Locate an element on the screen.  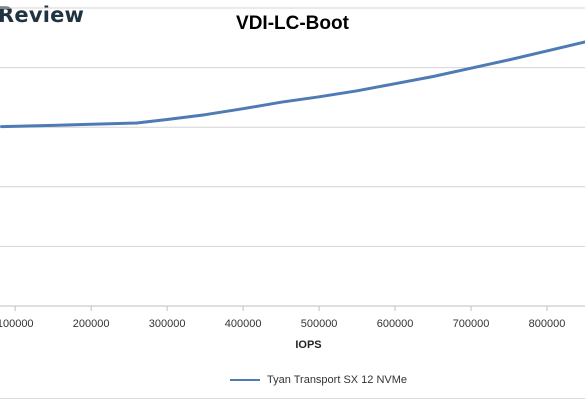
legend-swatch-tyan is located at coordinates (244, 380).